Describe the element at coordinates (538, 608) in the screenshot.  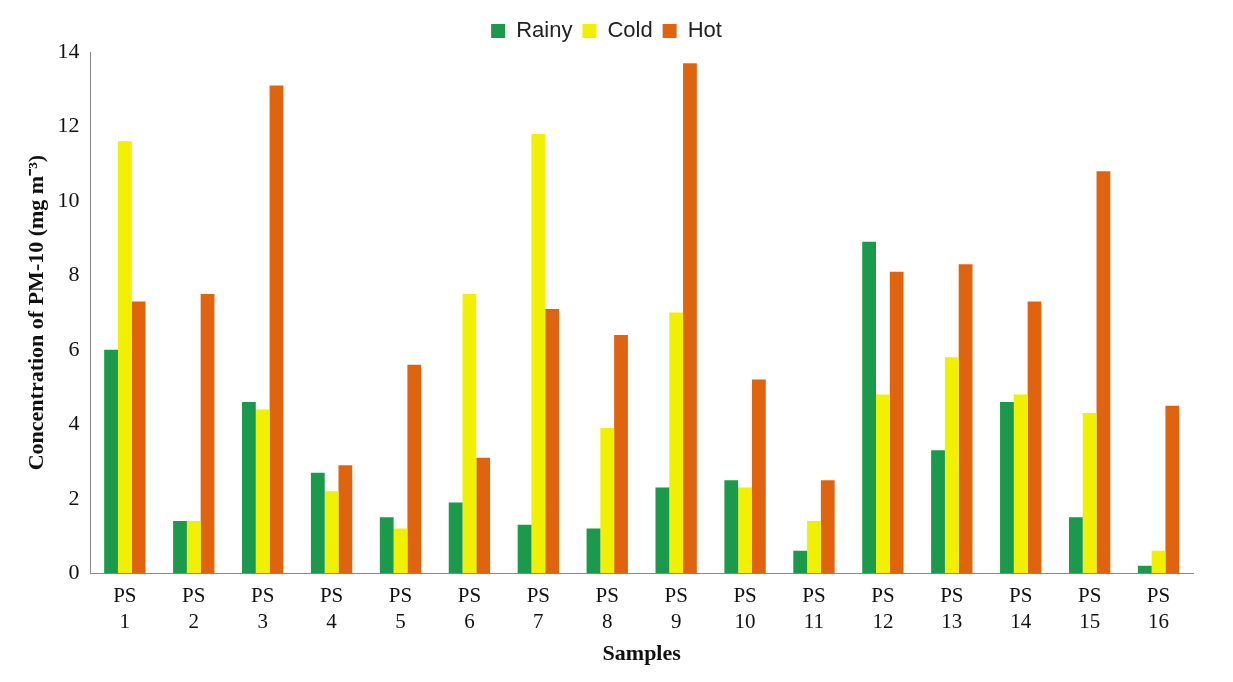
I see `x-tick-label: PS 7` at that location.